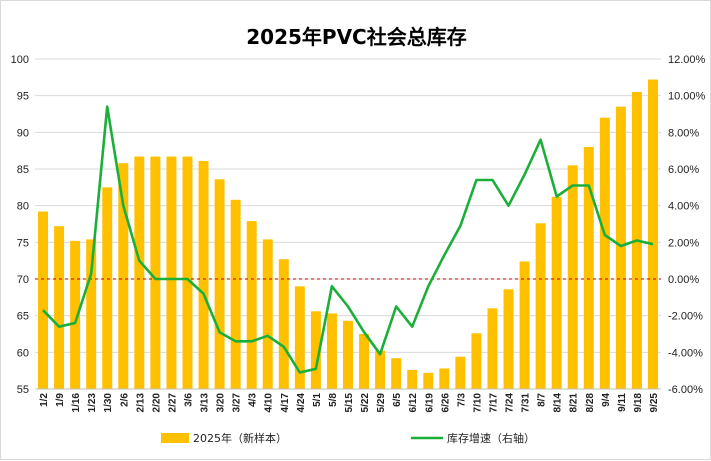  Describe the element at coordinates (606, 400) in the screenshot. I see `x-tick-label: 9/4` at that location.